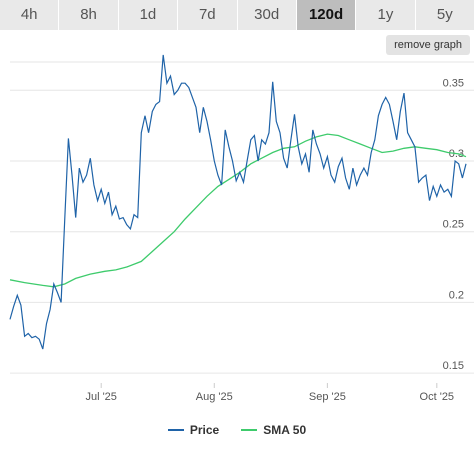 The height and width of the screenshot is (455, 474). I want to click on tab-30d: 30d, so click(267, 15).